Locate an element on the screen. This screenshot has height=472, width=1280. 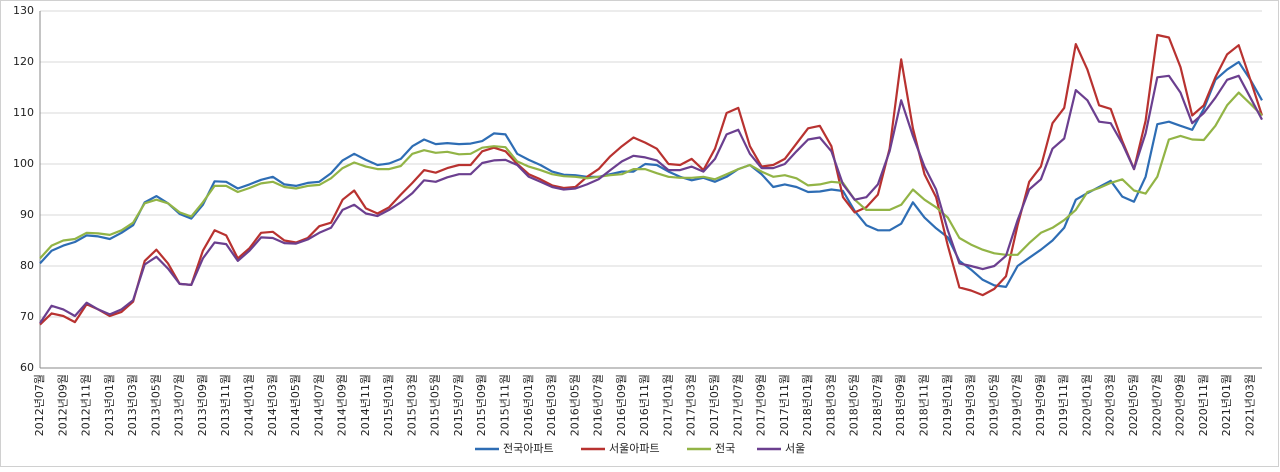
y-tick-label: 80 is located at coordinates (27, 265).